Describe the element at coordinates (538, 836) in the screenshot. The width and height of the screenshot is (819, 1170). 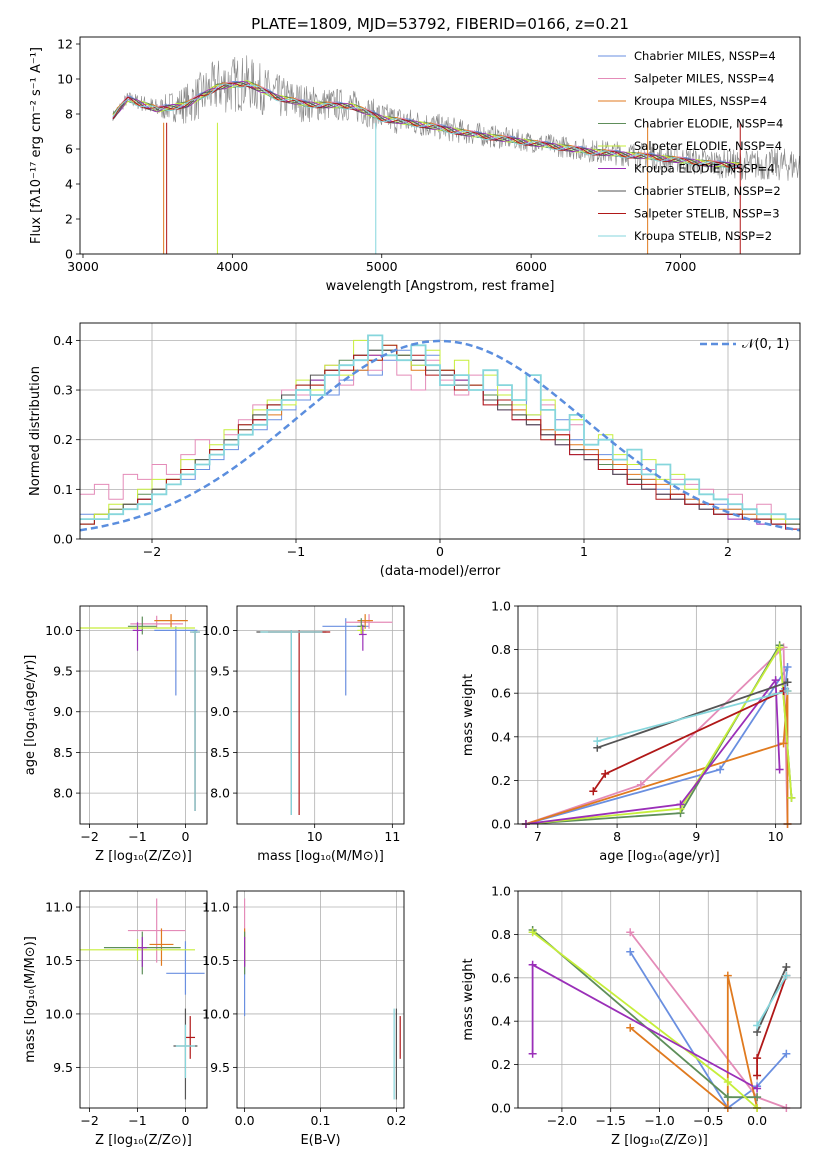
I see `x-tick-label: 7` at that location.